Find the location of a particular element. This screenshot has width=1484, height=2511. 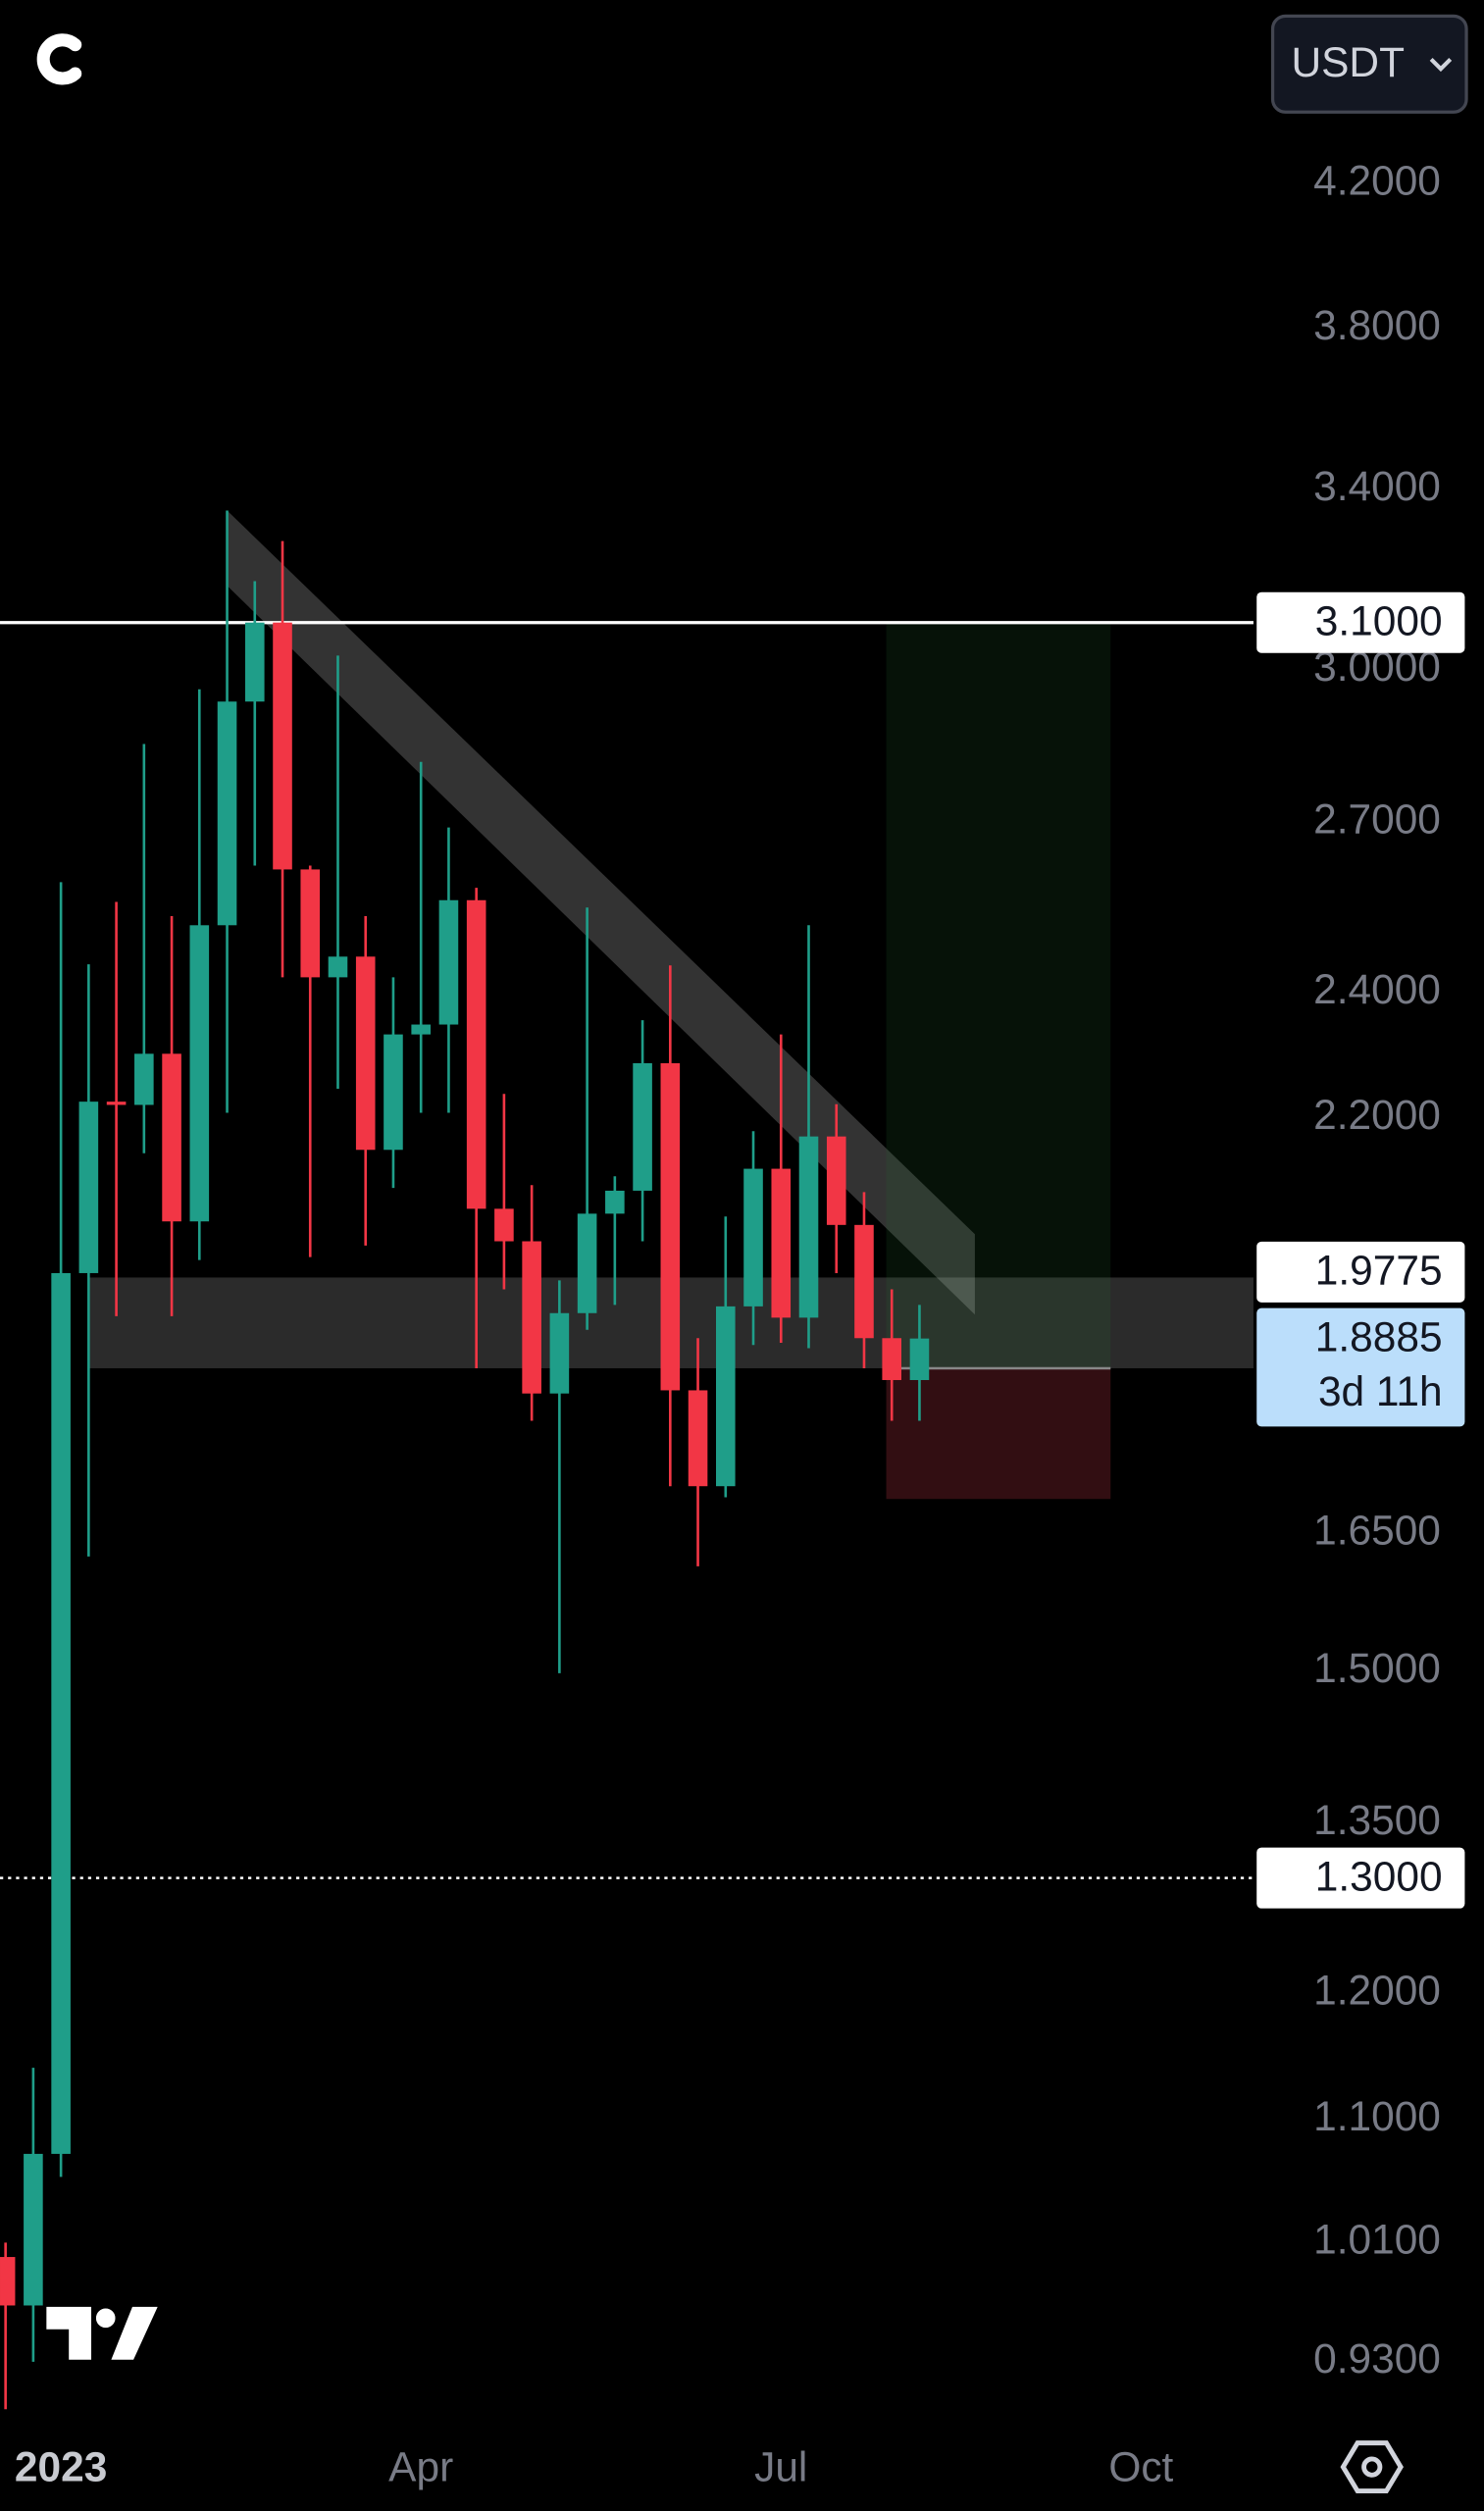

countdown-label: 3d 11h is located at coordinates (1380, 1391).